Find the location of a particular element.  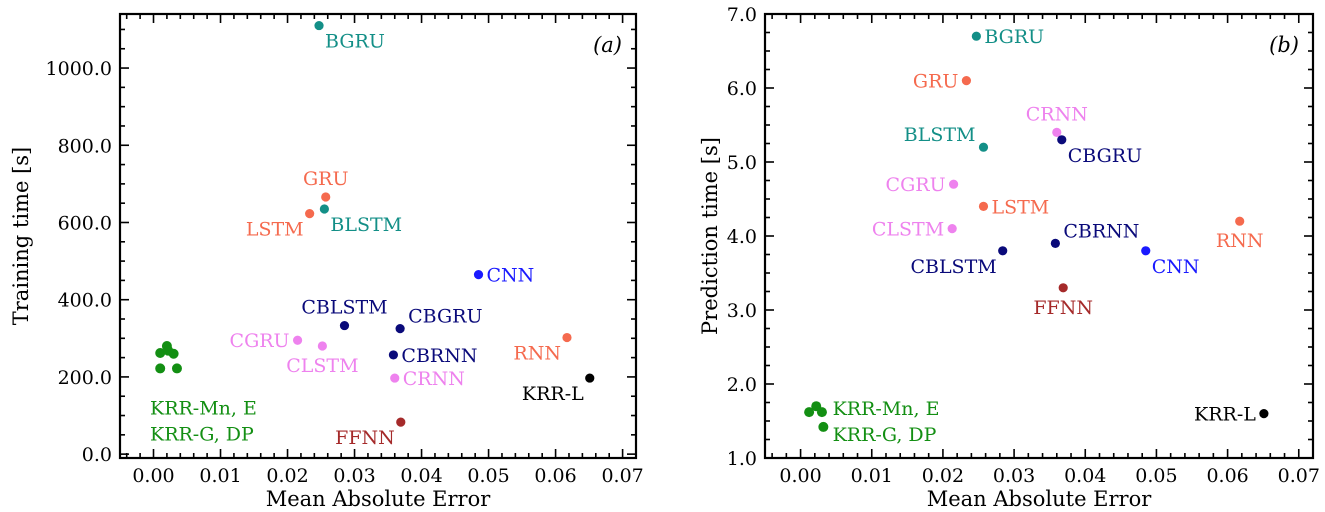

y-tick-label: 6.0 is located at coordinates (742, 89).